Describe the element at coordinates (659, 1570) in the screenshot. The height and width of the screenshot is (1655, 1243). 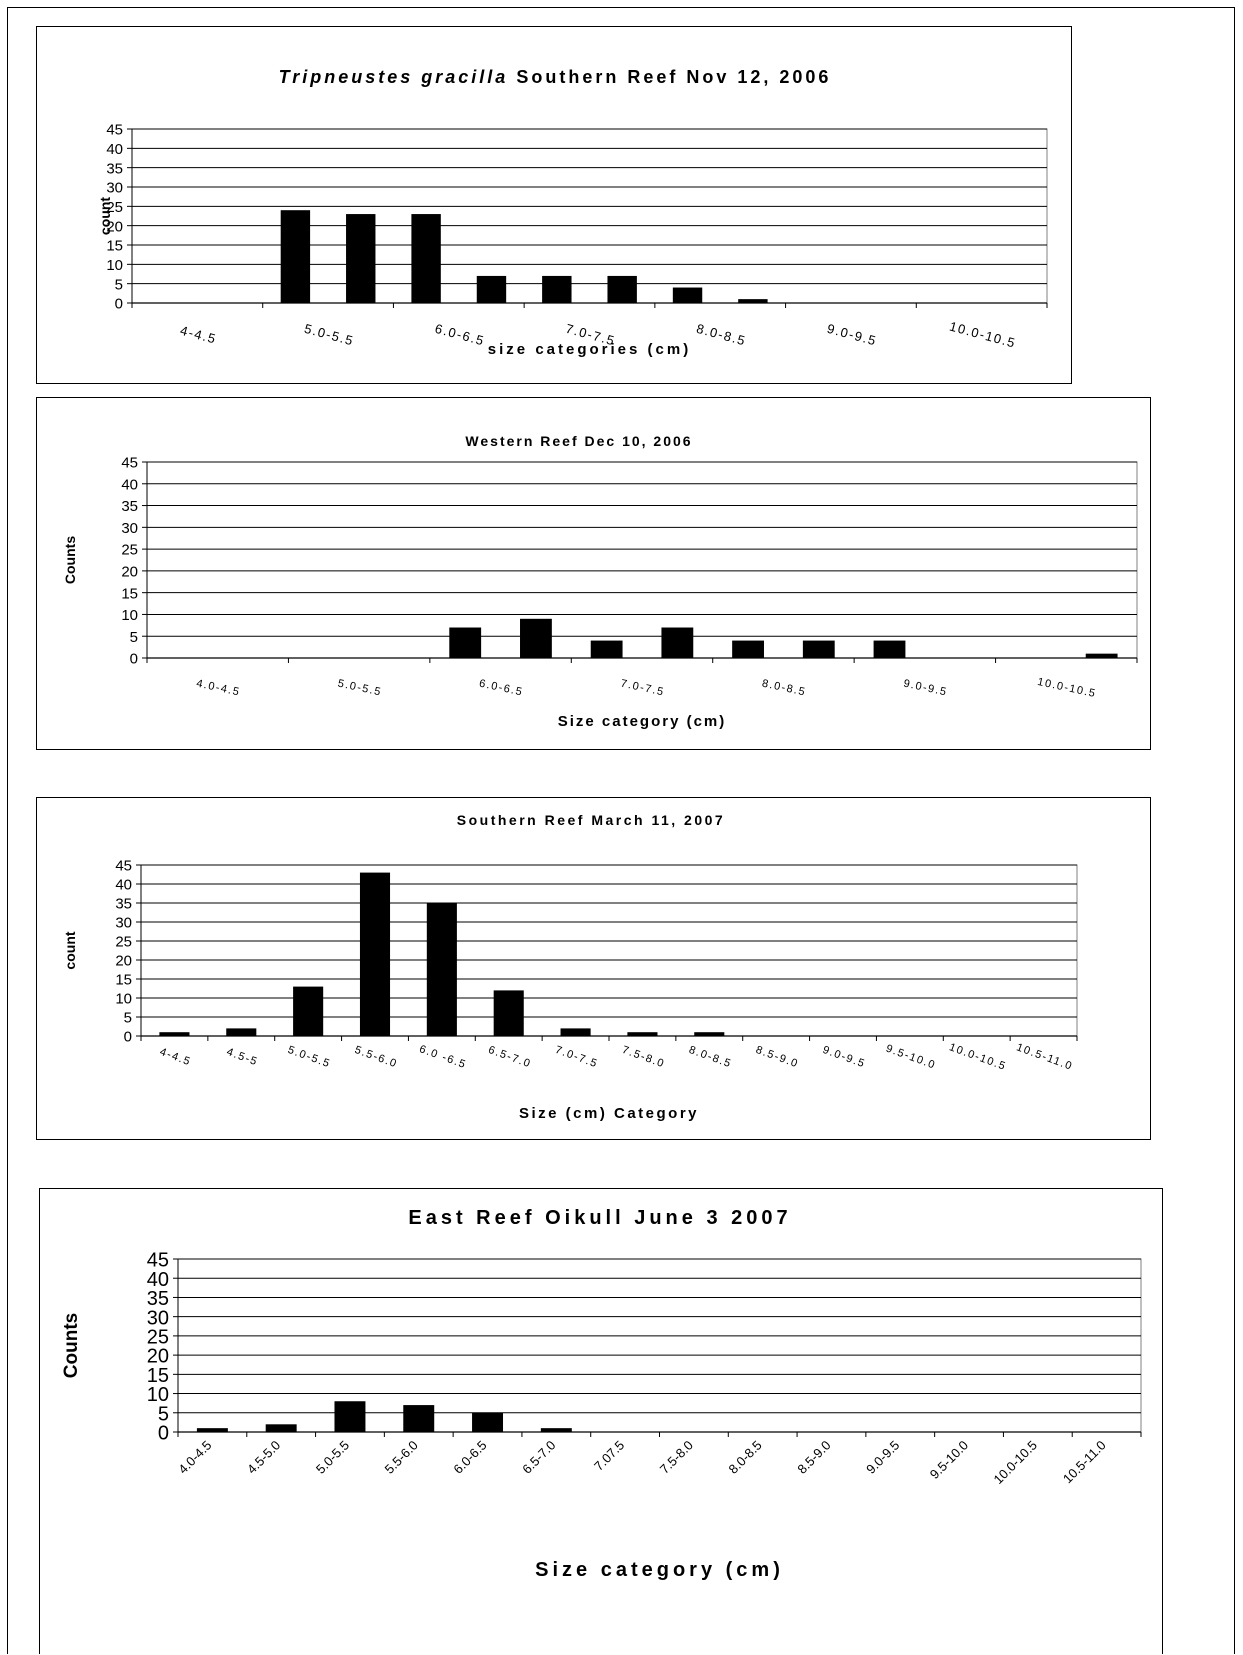
I see `x-axis-title: Size category (cm)` at that location.